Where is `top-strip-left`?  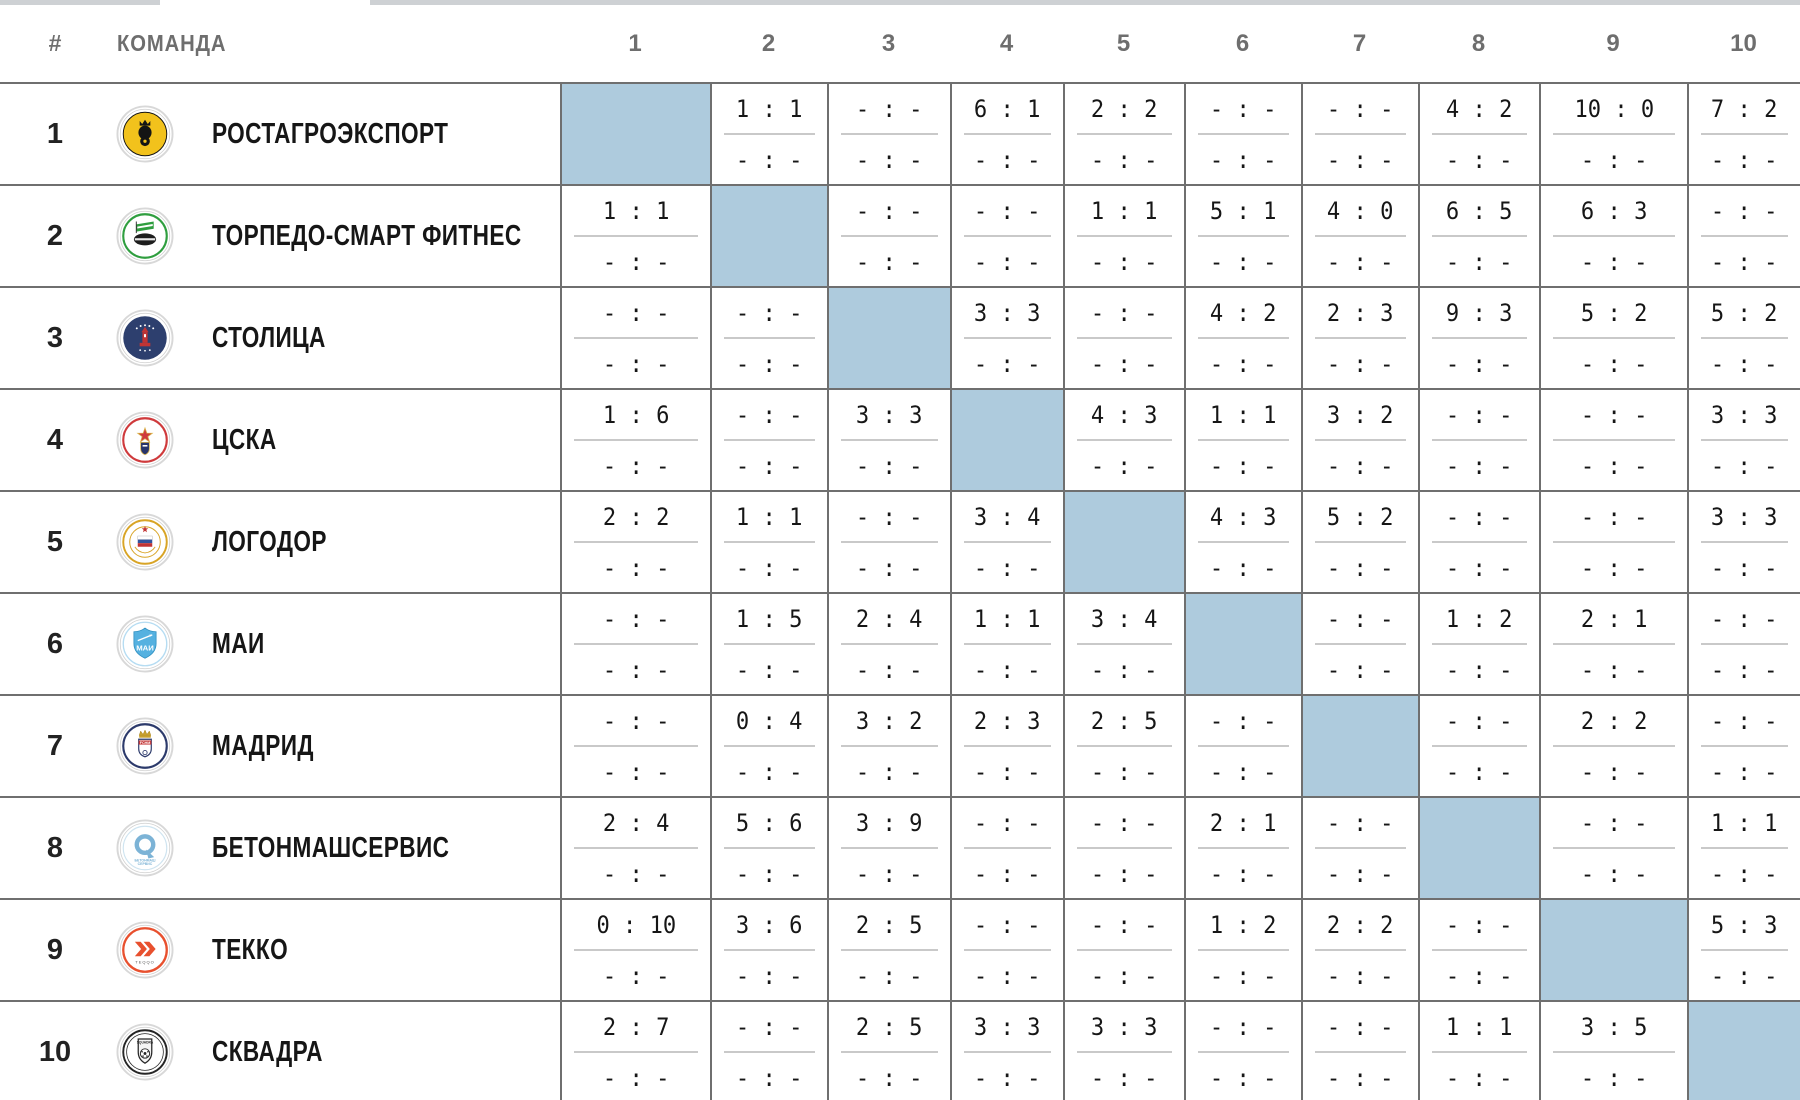 top-strip-left is located at coordinates (80, 2).